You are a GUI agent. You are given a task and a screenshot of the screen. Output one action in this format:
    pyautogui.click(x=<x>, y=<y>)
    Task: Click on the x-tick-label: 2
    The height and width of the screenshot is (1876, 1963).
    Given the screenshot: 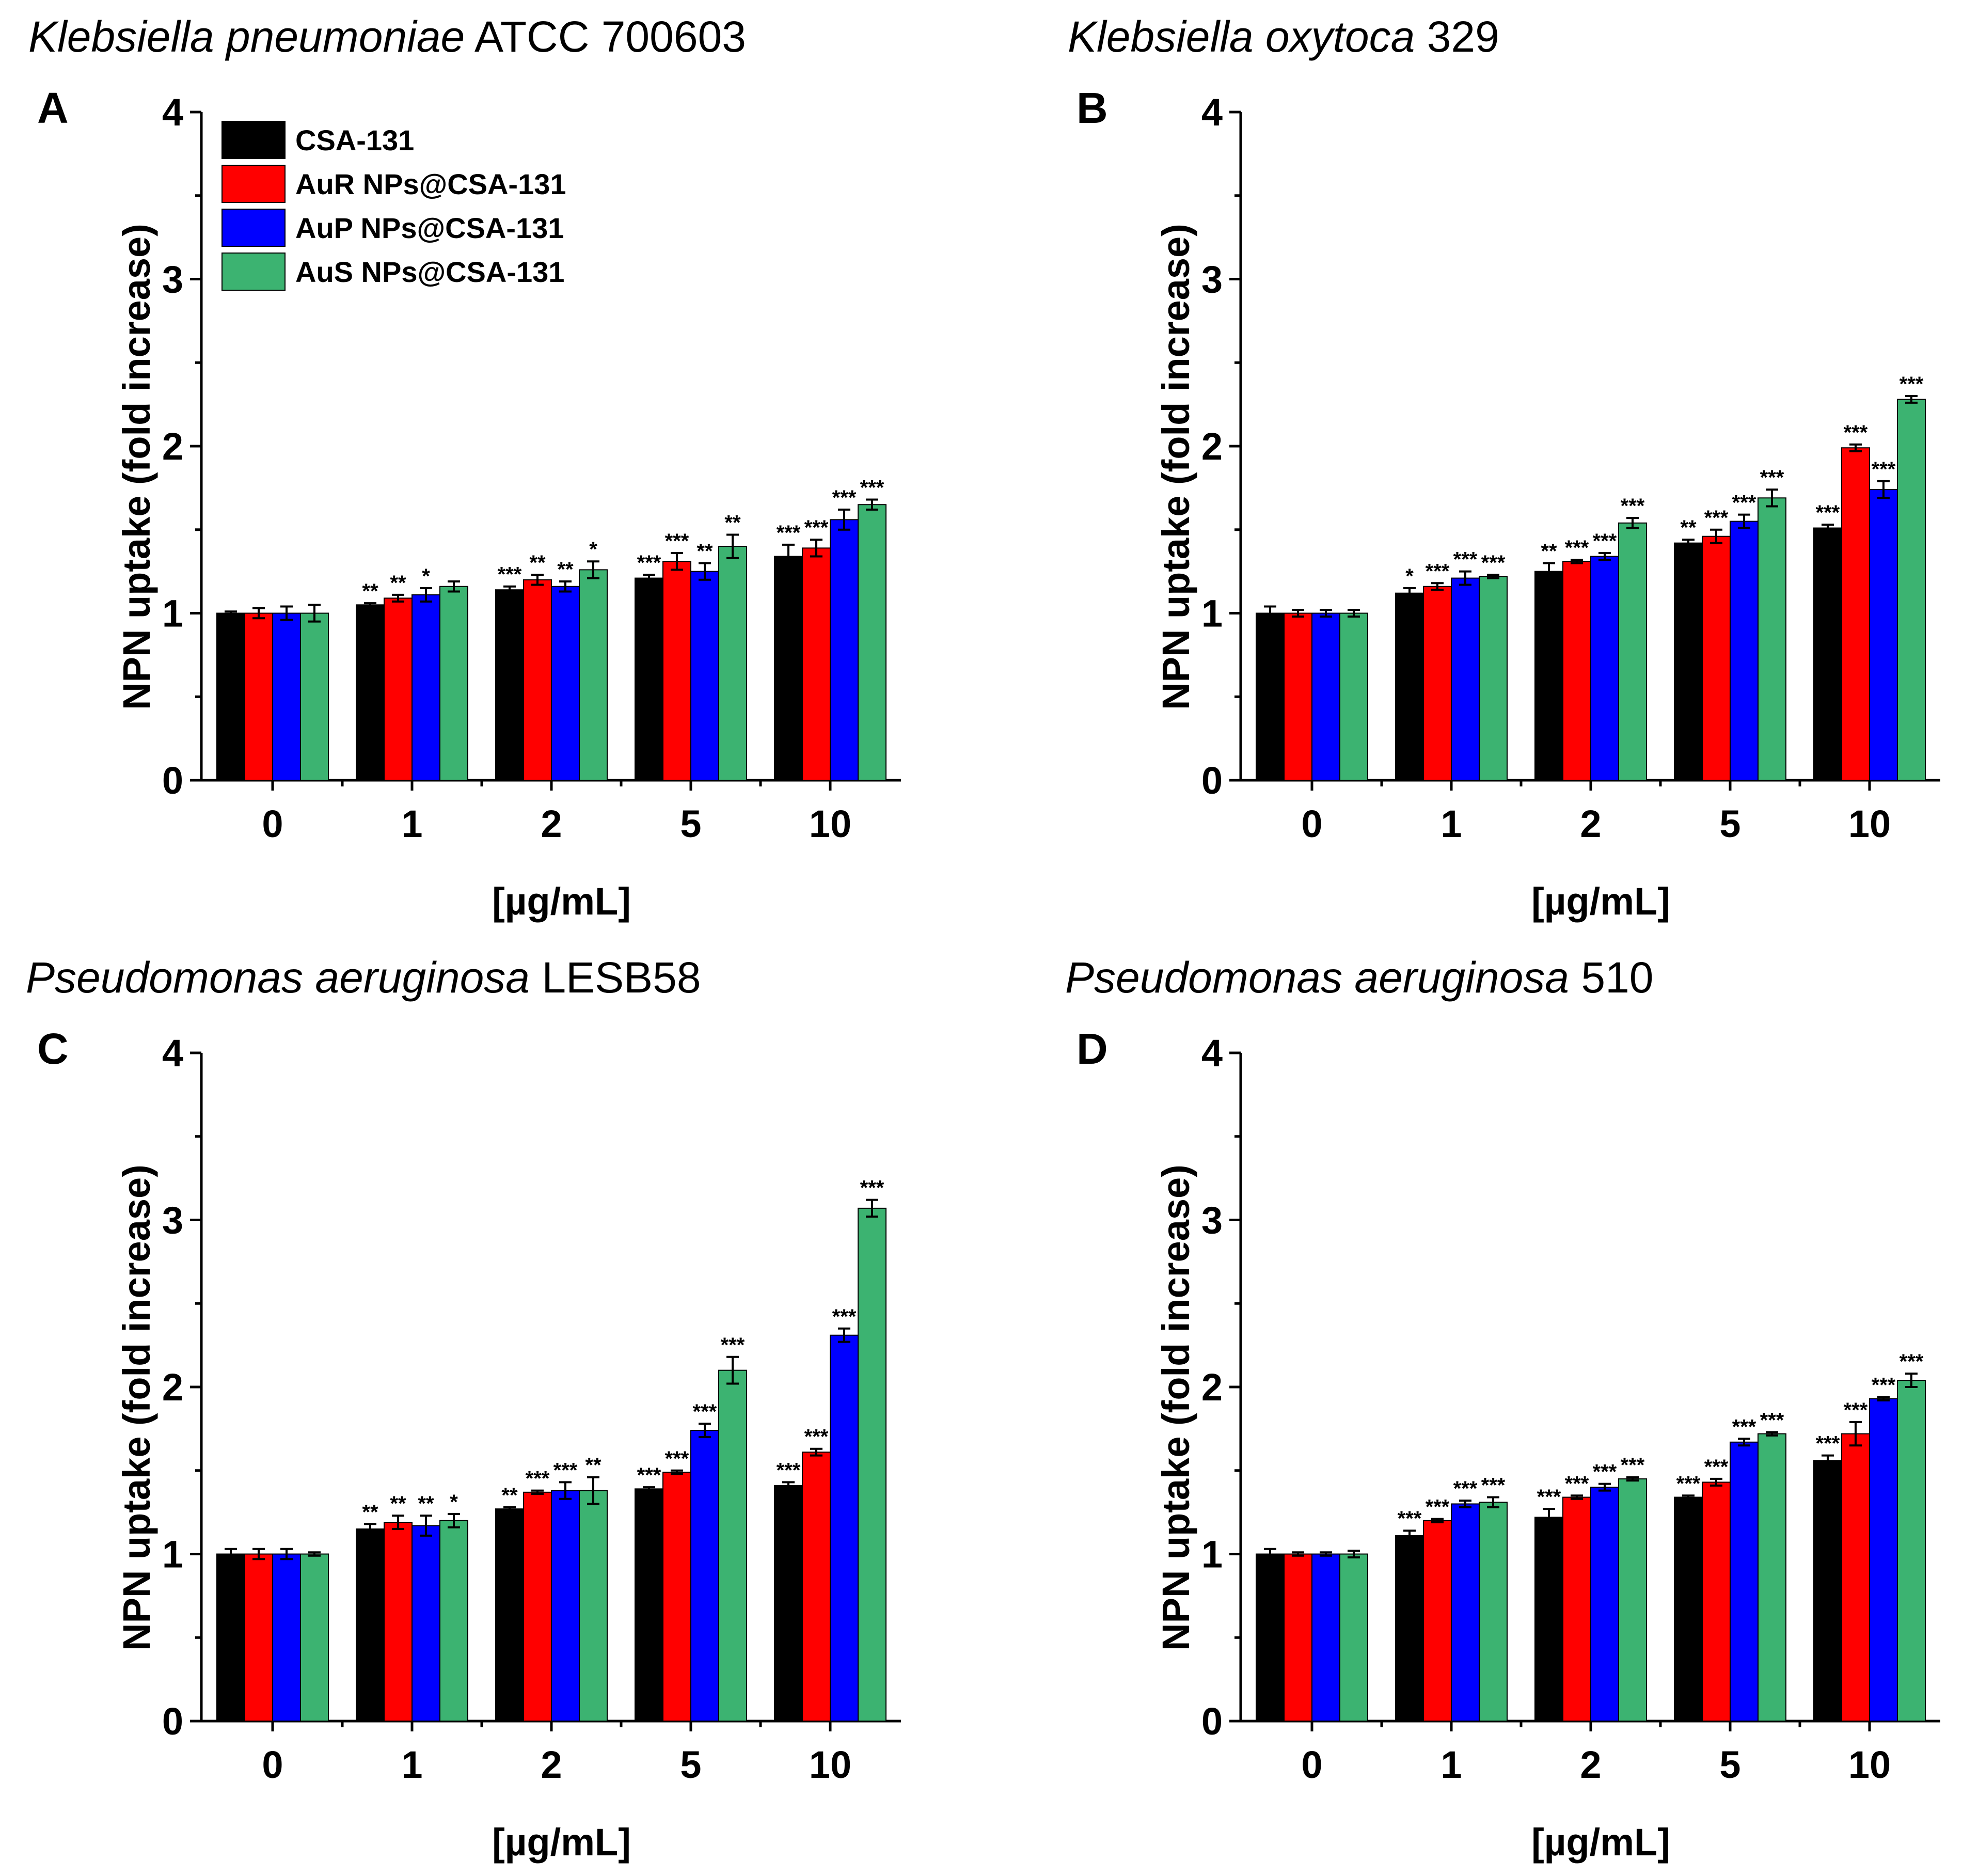 What is the action you would take?
    pyautogui.click(x=1590, y=1764)
    